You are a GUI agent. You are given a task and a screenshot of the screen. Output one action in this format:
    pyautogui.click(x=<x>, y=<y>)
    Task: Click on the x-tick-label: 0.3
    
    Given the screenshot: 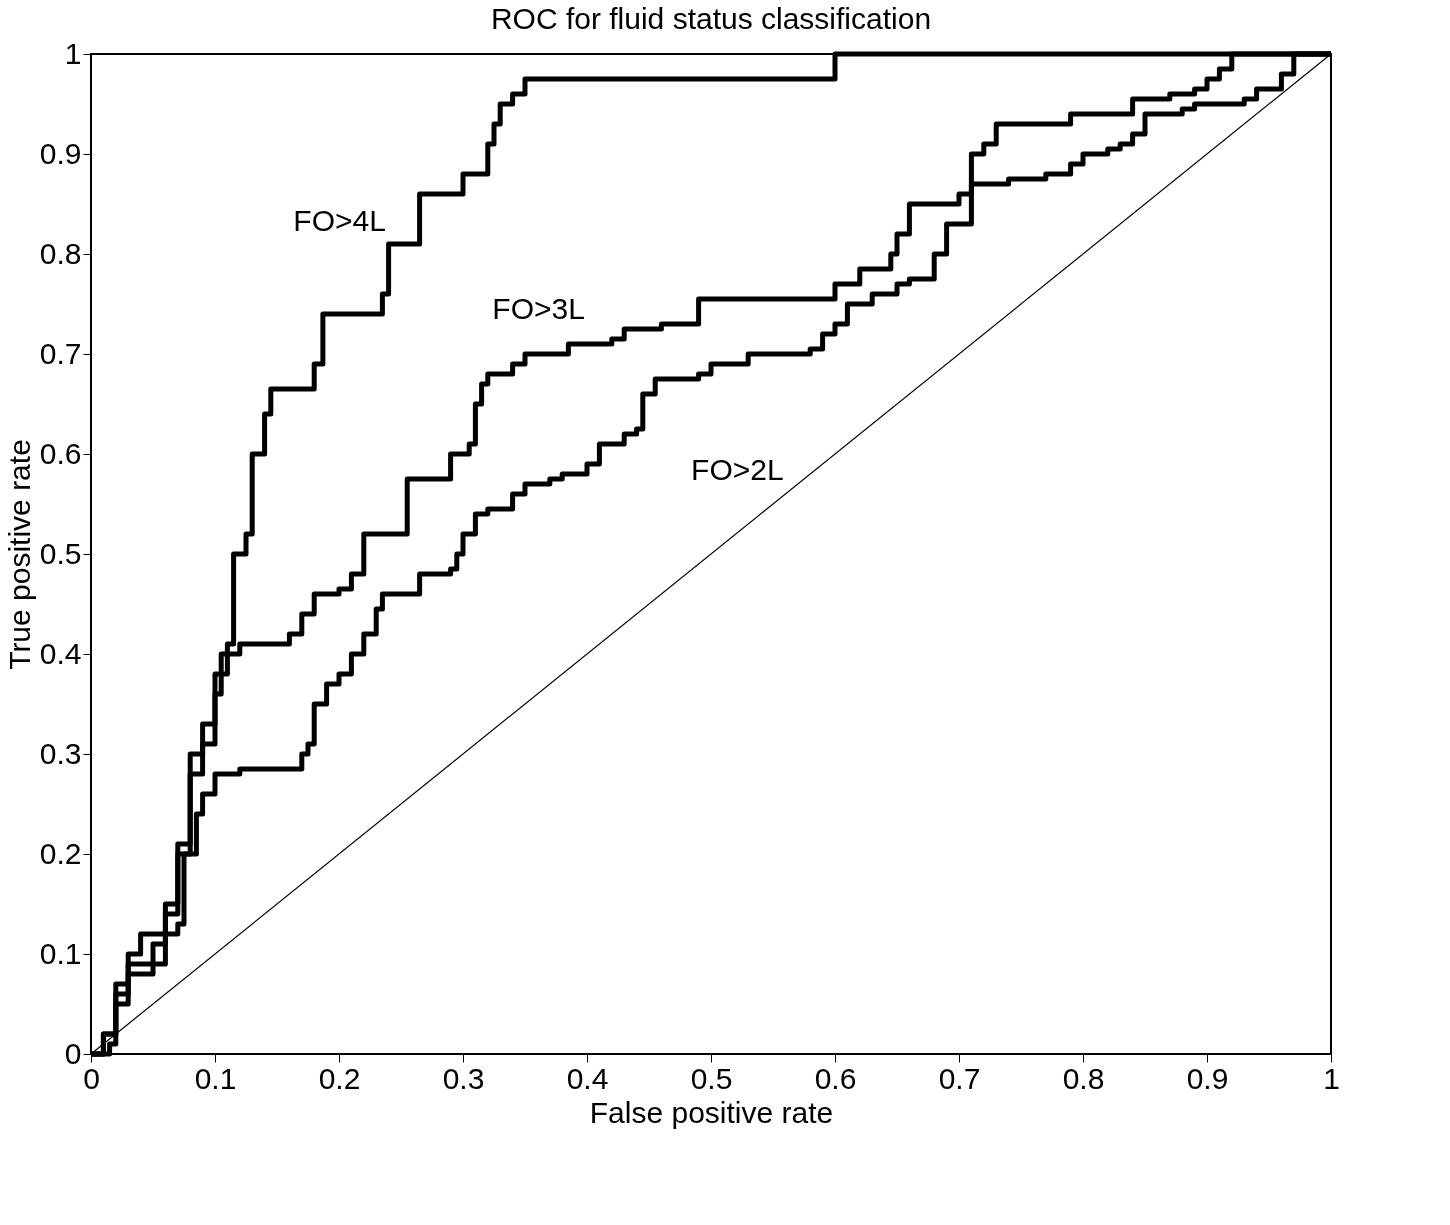 What is the action you would take?
    pyautogui.click(x=463, y=1078)
    